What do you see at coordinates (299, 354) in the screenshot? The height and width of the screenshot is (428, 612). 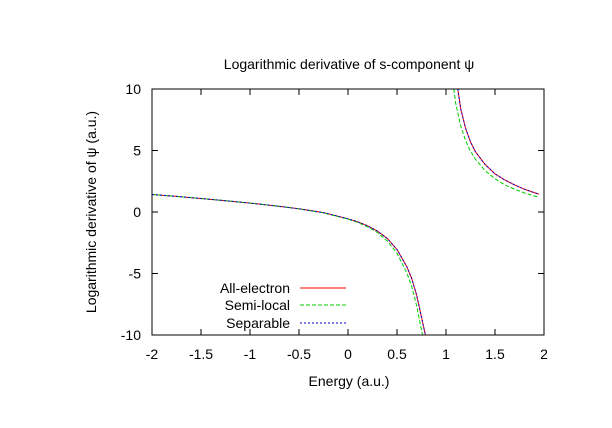 I see `x-tick-label: -0.5` at bounding box center [299, 354].